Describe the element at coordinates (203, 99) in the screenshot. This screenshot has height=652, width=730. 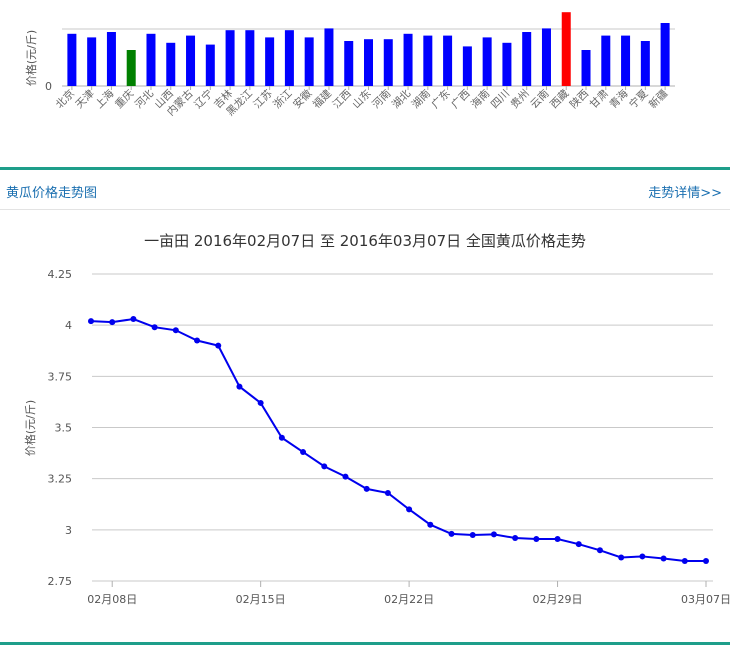
I see `x-tick-label: 辽宁` at that location.